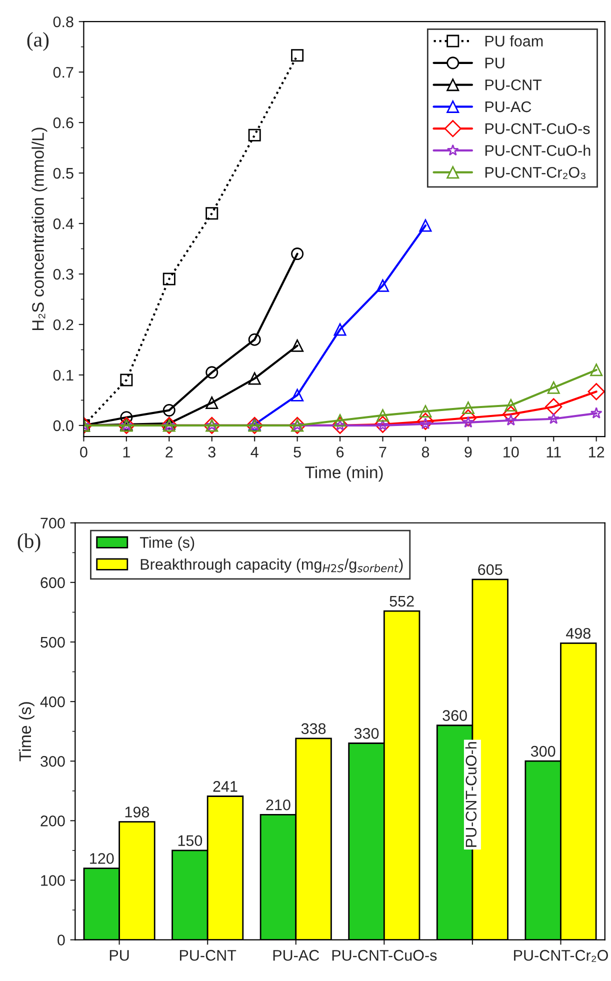 This screenshot has height=981, width=611. I want to click on x-tick-label: PU-AC, so click(296, 955).